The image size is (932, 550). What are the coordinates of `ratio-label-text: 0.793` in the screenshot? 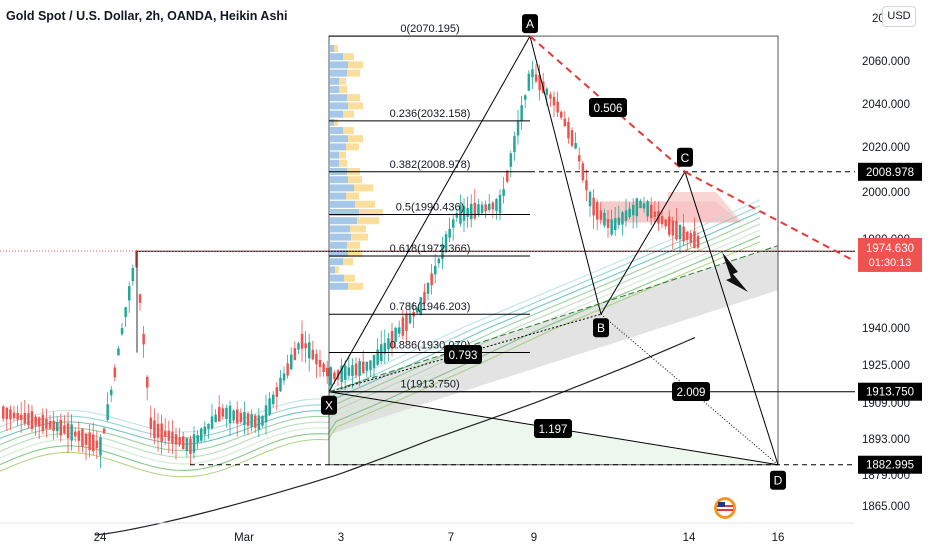 It's located at (463, 356).